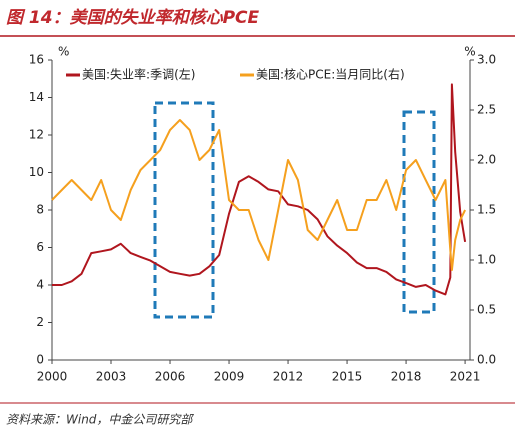 The width and height of the screenshot is (515, 438). I want to click on chart-title: 图 14：美国的失业率和核心PCE, so click(133, 18).